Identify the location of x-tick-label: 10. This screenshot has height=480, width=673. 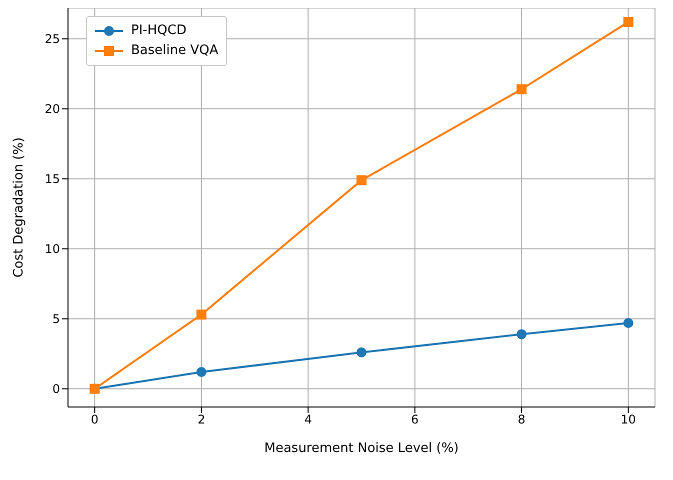
(628, 419).